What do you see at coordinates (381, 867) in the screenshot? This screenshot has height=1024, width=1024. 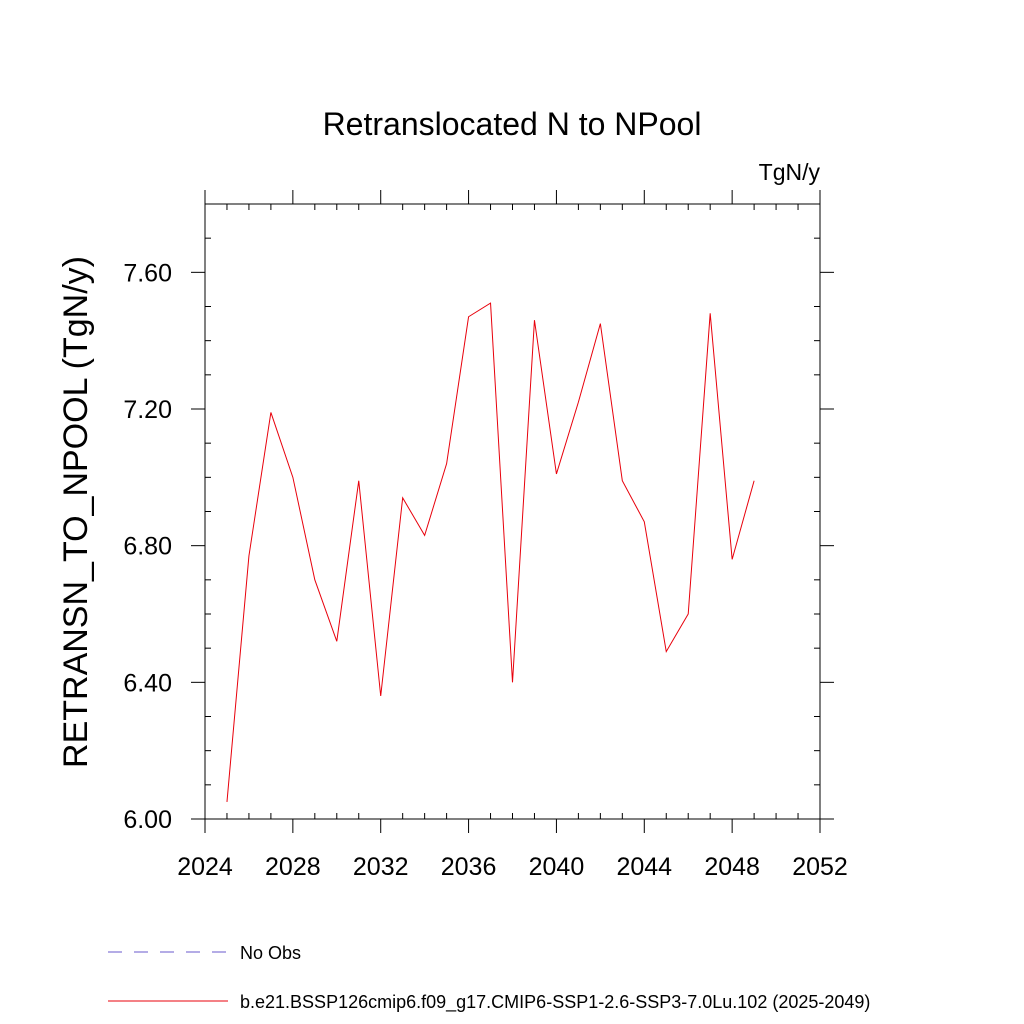 I see `x-tick-label: 2032` at bounding box center [381, 867].